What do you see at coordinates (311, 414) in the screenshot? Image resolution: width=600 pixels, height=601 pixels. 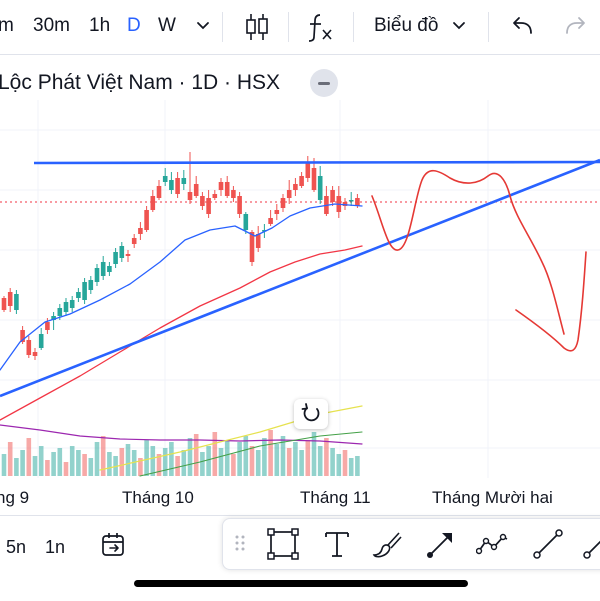 I see `reset-chart-button` at bounding box center [311, 414].